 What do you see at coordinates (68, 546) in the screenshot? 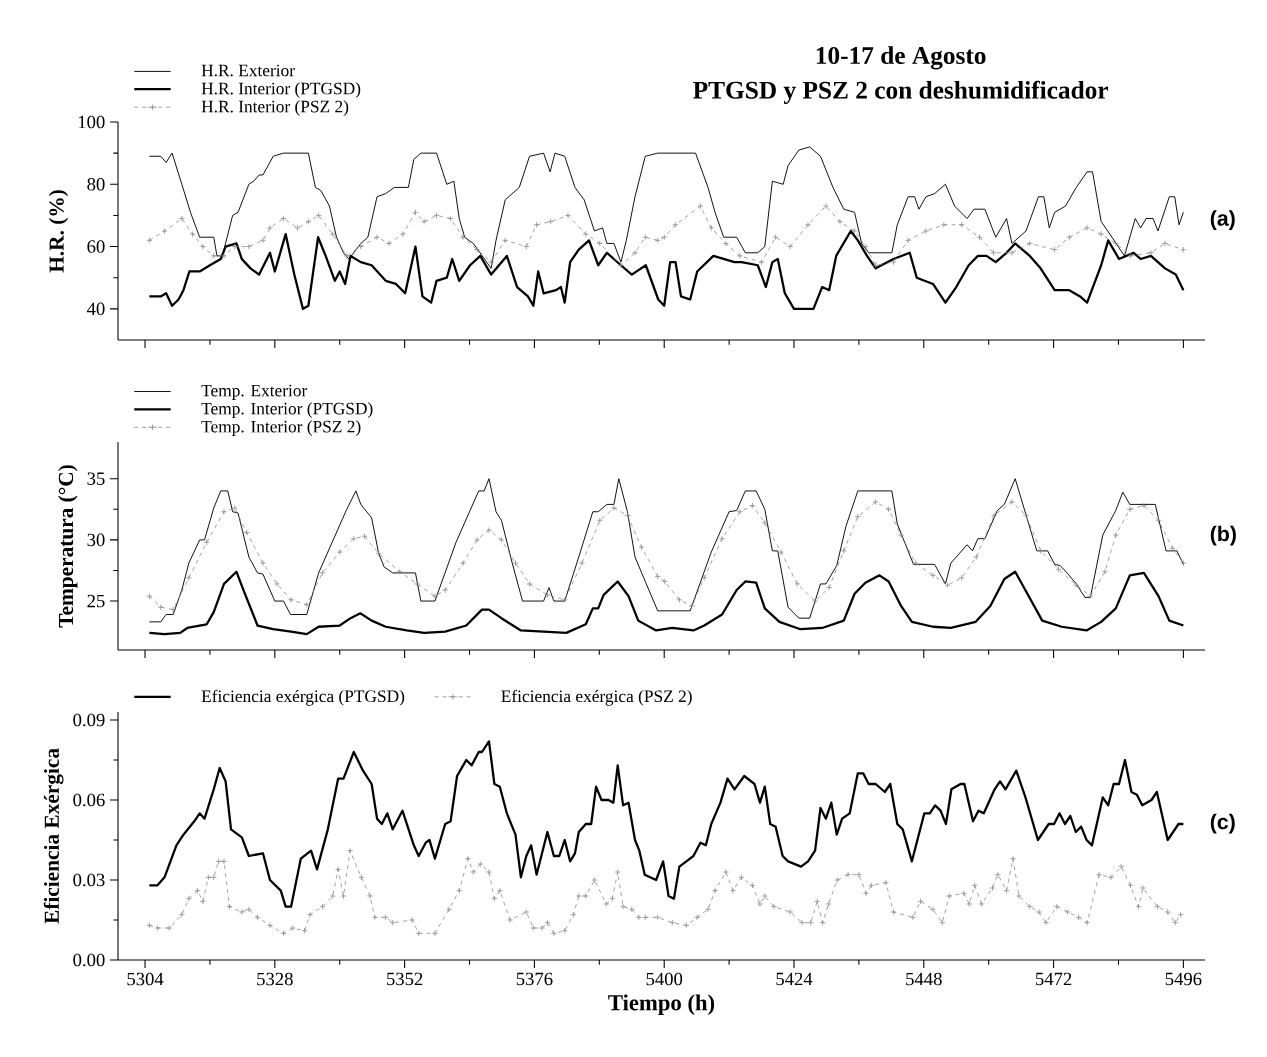
I see `y-axis-title: Temperatura (°C)` at bounding box center [68, 546].